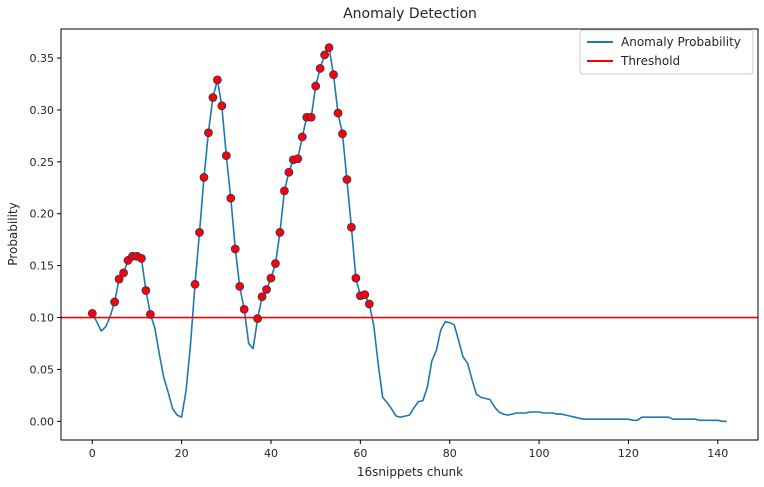  What do you see at coordinates (182, 453) in the screenshot?
I see `x-tick-label: 20` at bounding box center [182, 453].